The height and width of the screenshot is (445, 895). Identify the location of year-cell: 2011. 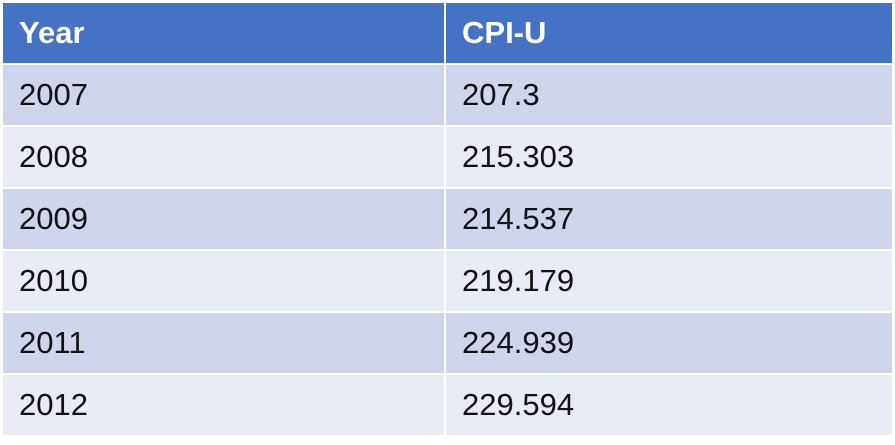
(224, 343).